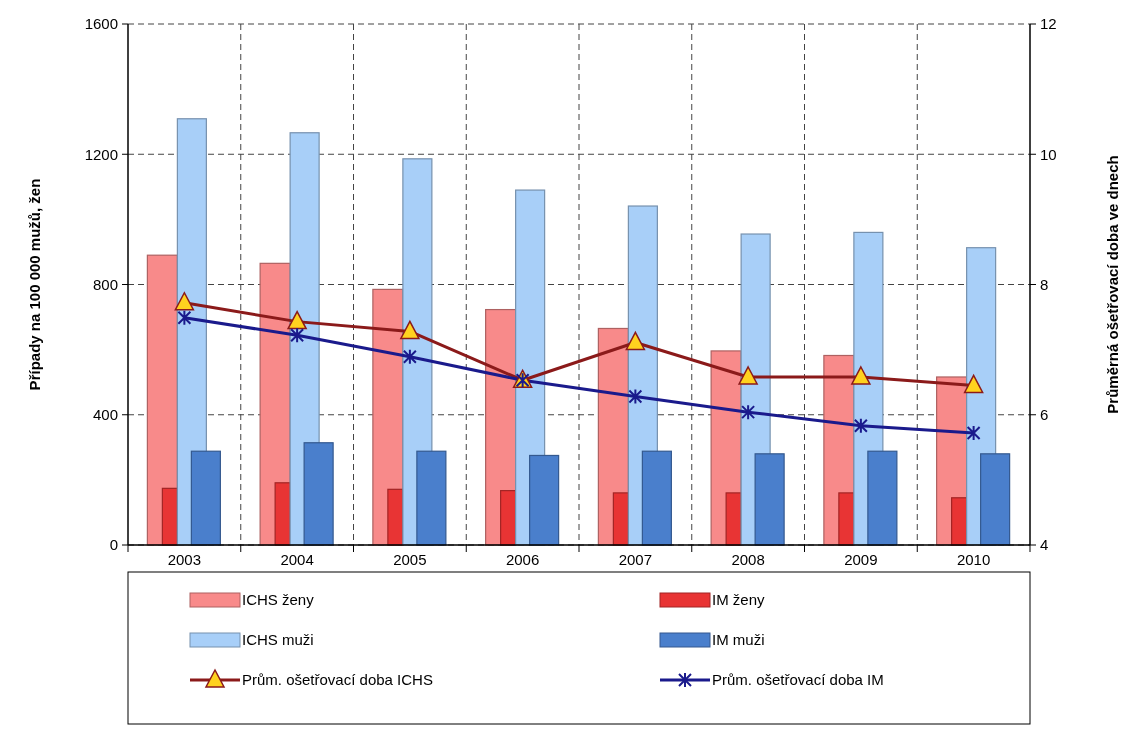 The height and width of the screenshot is (731, 1134). Describe the element at coordinates (101, 24) in the screenshot. I see `y-tick-label: 1600` at that location.